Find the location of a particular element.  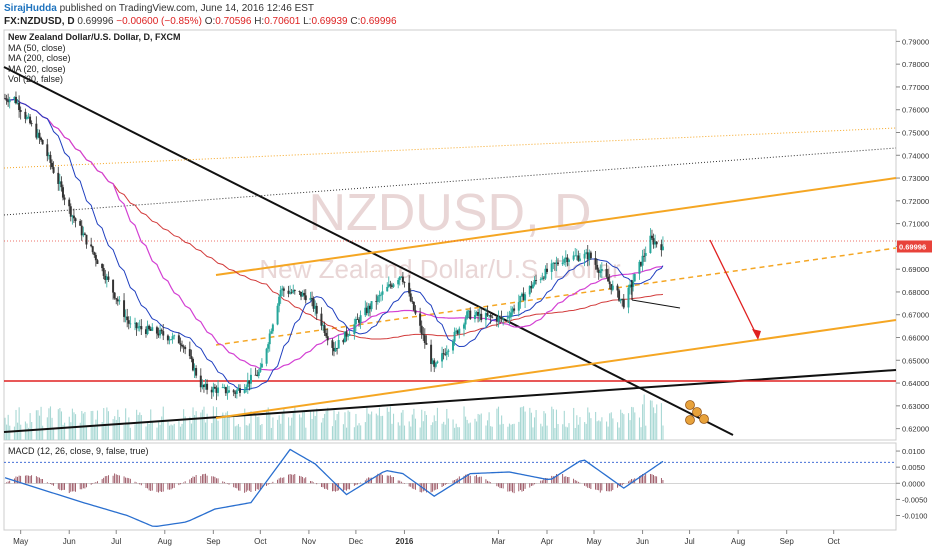

macd-tick-label: -0.0050 is located at coordinates (914, 499).